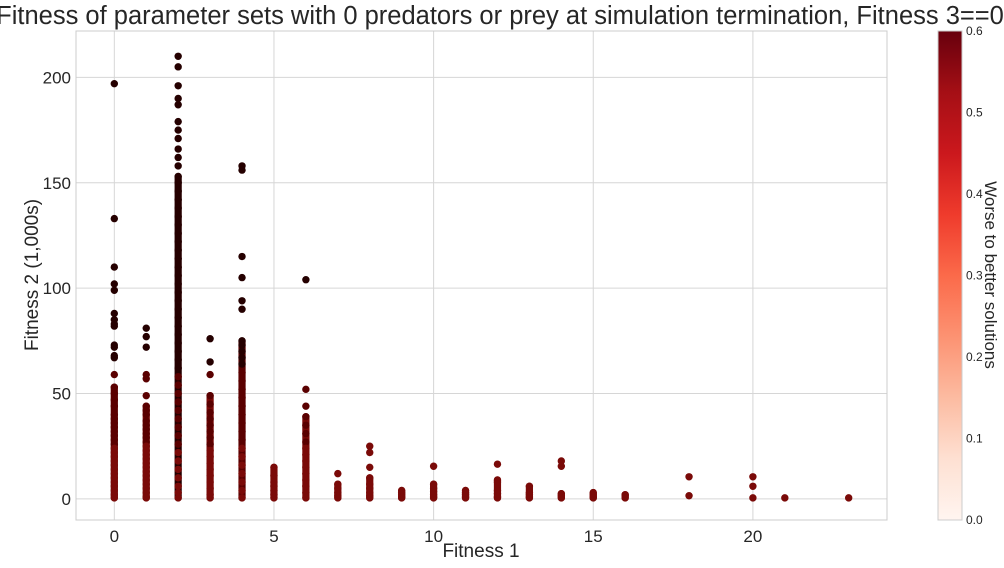 Image resolution: width=1004 pixels, height=568 pixels. What do you see at coordinates (436, 536) in the screenshot?
I see `x-axis-ticks: 0 5 10 15 20` at bounding box center [436, 536].